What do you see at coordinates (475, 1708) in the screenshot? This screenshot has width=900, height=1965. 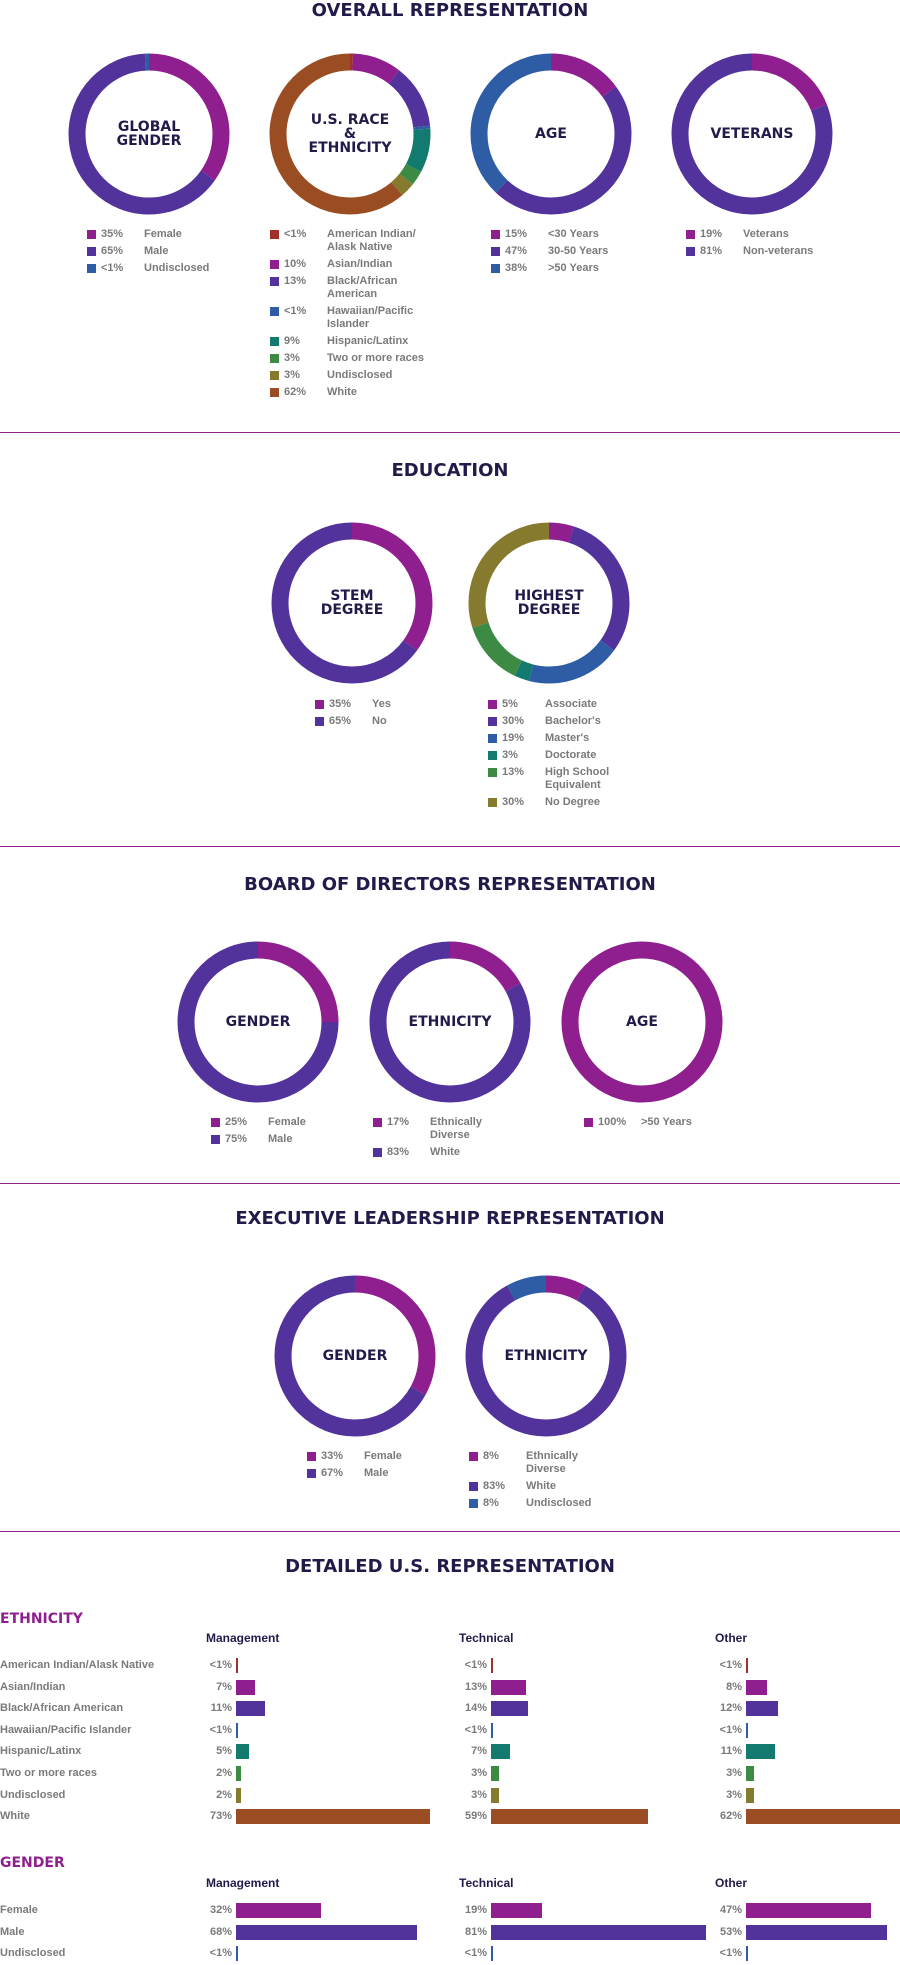 I see `detailed-ethnicity-bar-value: 14%` at bounding box center [475, 1708].